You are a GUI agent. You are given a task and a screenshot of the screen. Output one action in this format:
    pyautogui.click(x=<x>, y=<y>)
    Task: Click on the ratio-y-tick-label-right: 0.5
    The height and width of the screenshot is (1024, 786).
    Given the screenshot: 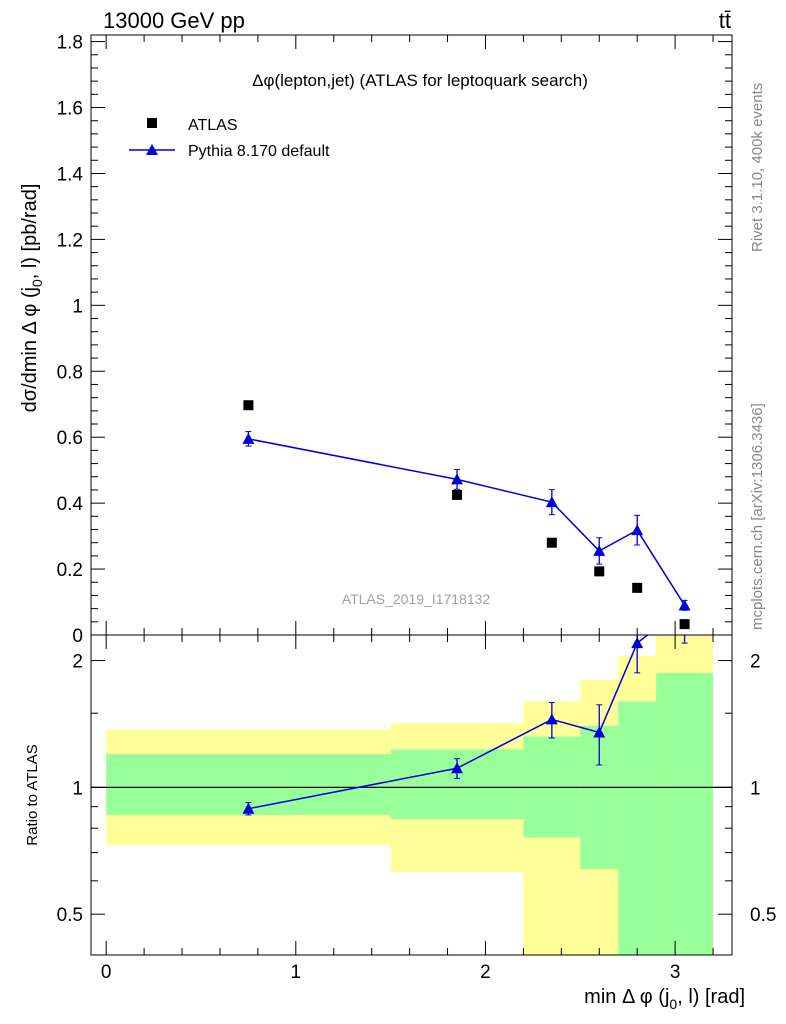 What is the action you would take?
    pyautogui.click(x=763, y=915)
    